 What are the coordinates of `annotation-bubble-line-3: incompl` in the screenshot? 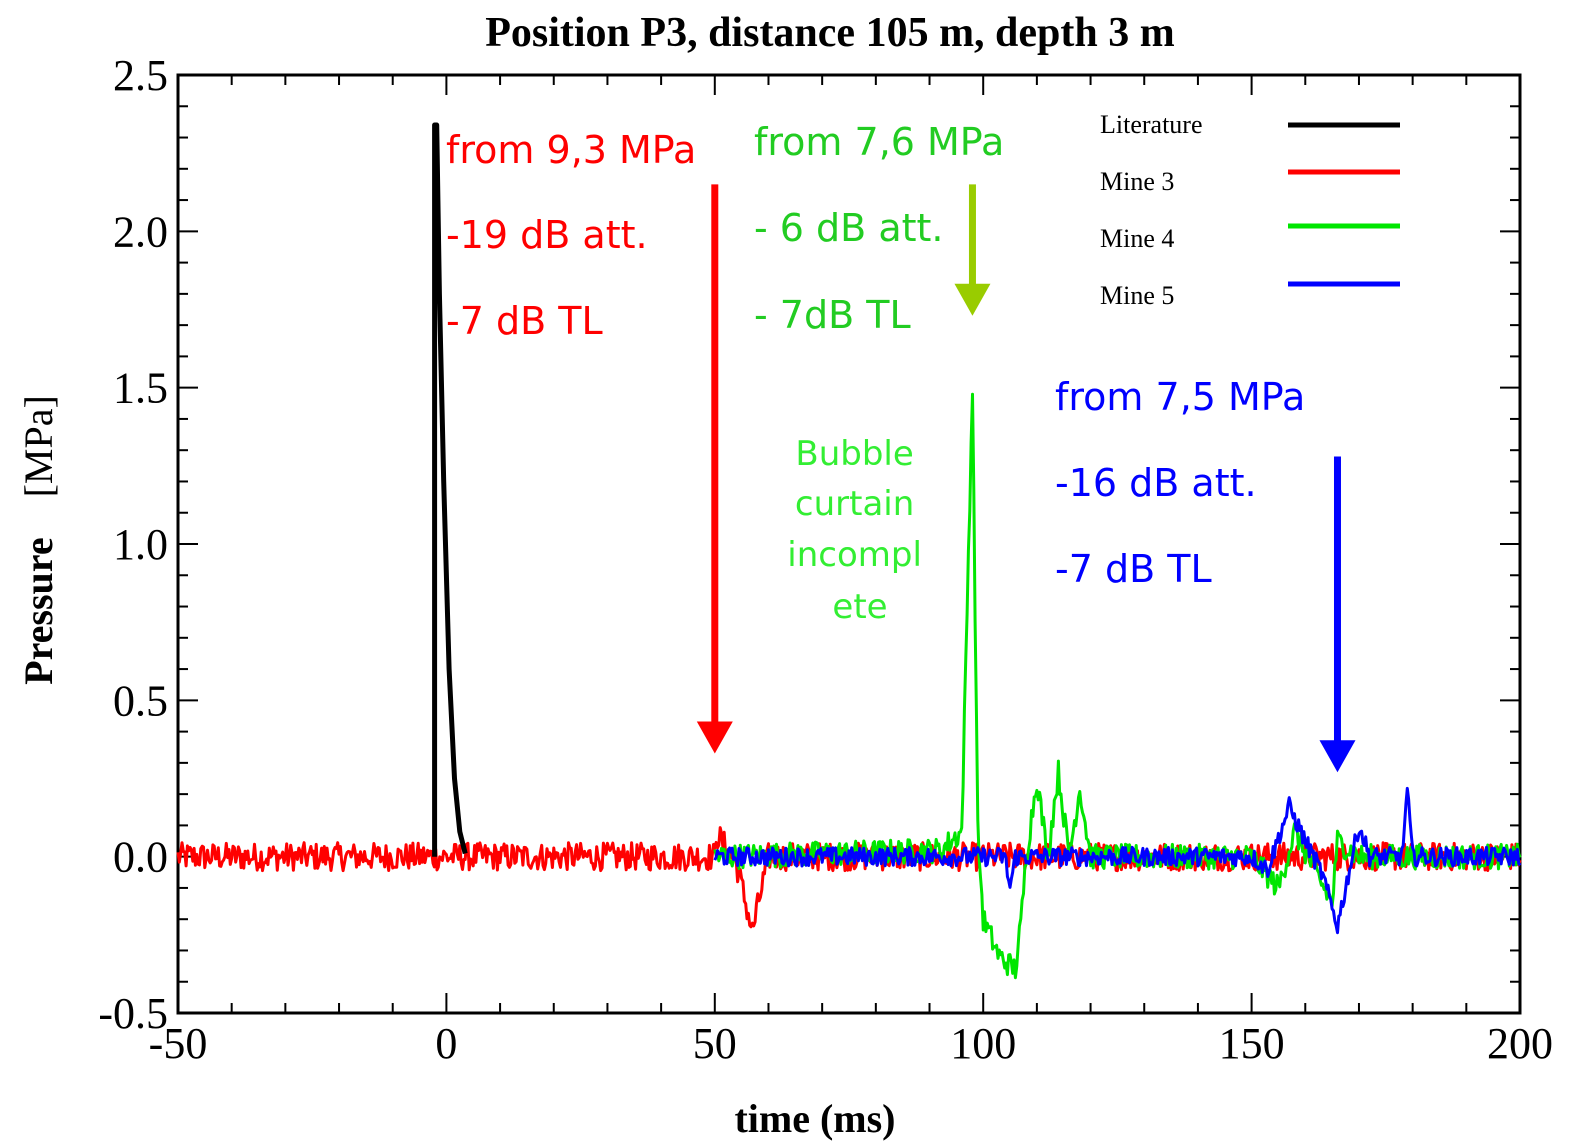 It's located at (854, 555).